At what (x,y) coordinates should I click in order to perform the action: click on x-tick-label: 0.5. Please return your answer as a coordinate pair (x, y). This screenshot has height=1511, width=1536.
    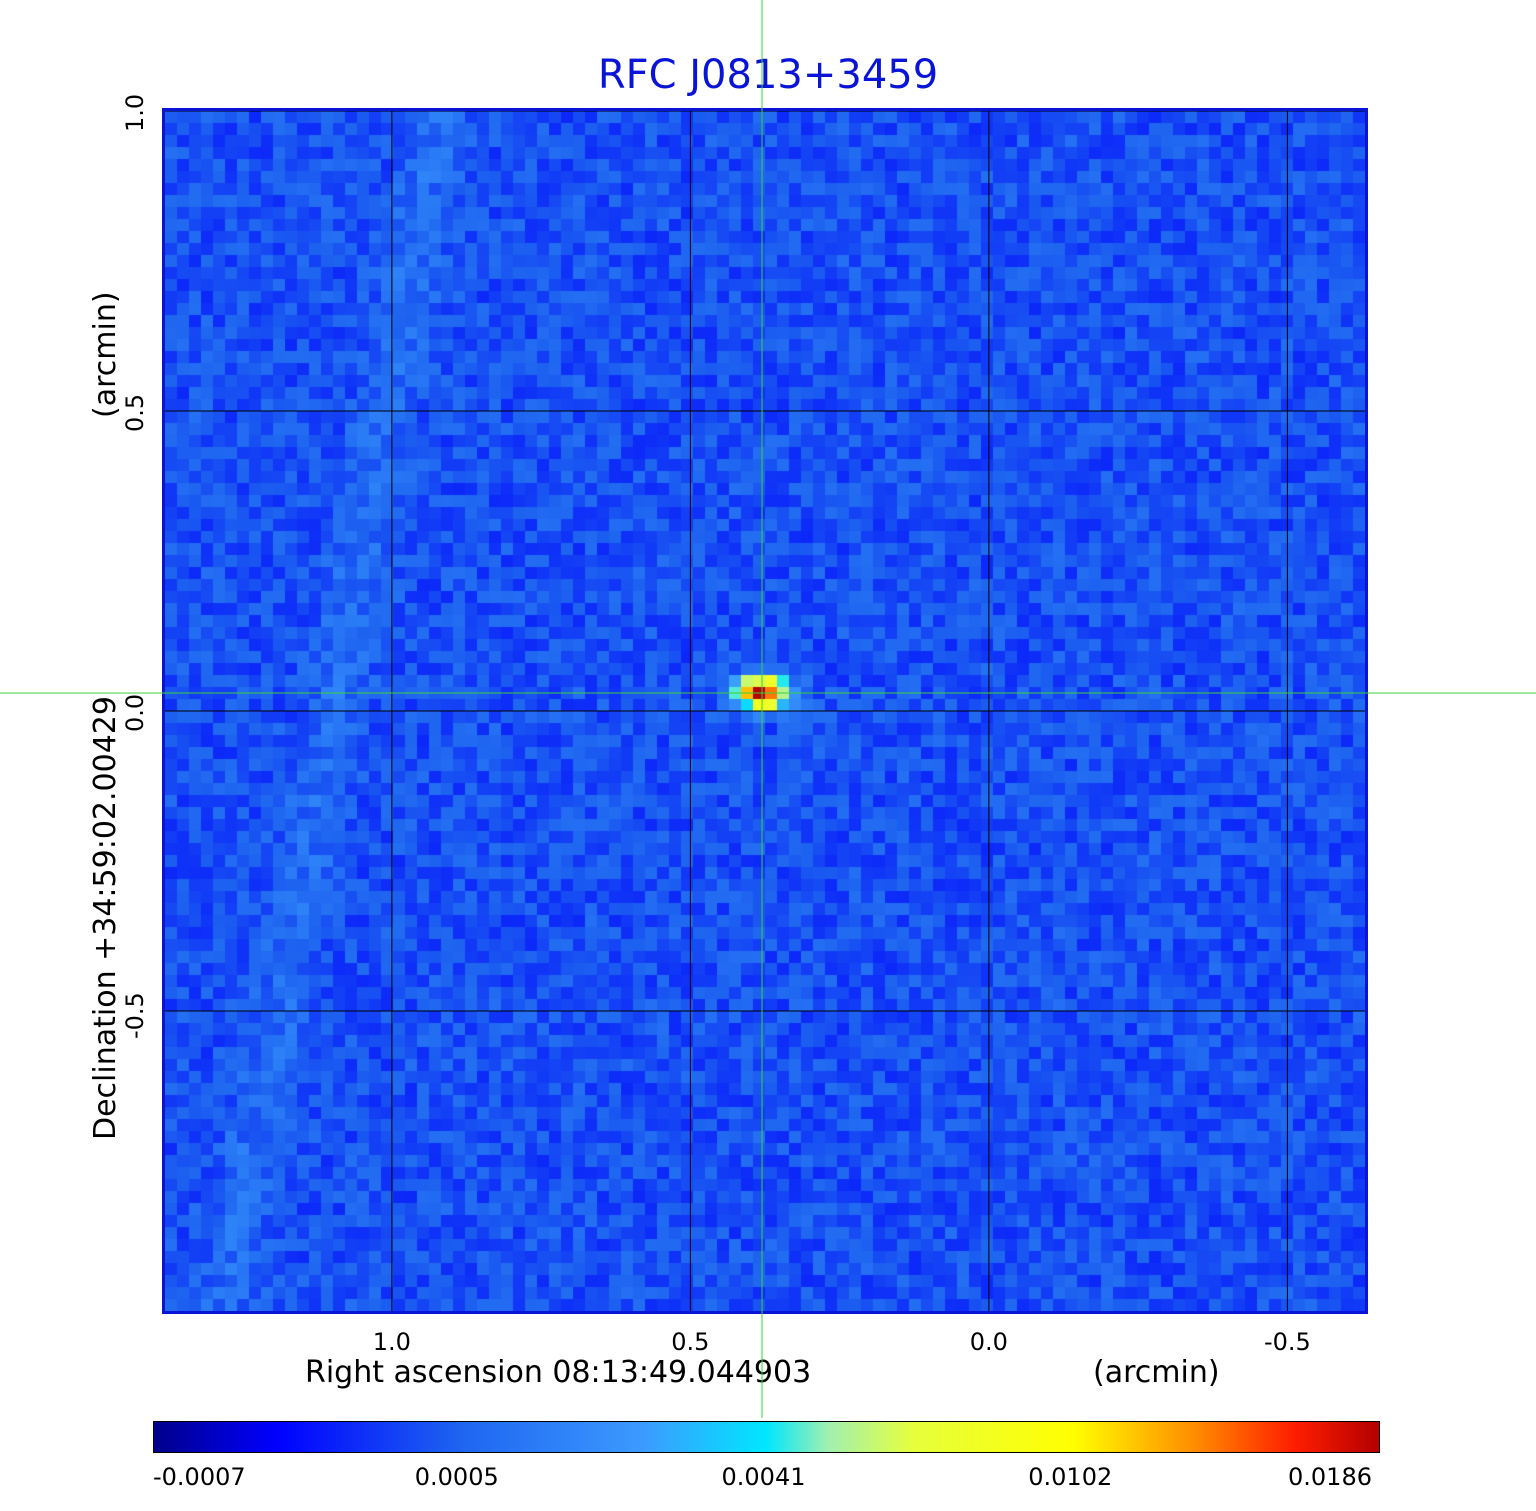
    Looking at the image, I should click on (690, 1342).